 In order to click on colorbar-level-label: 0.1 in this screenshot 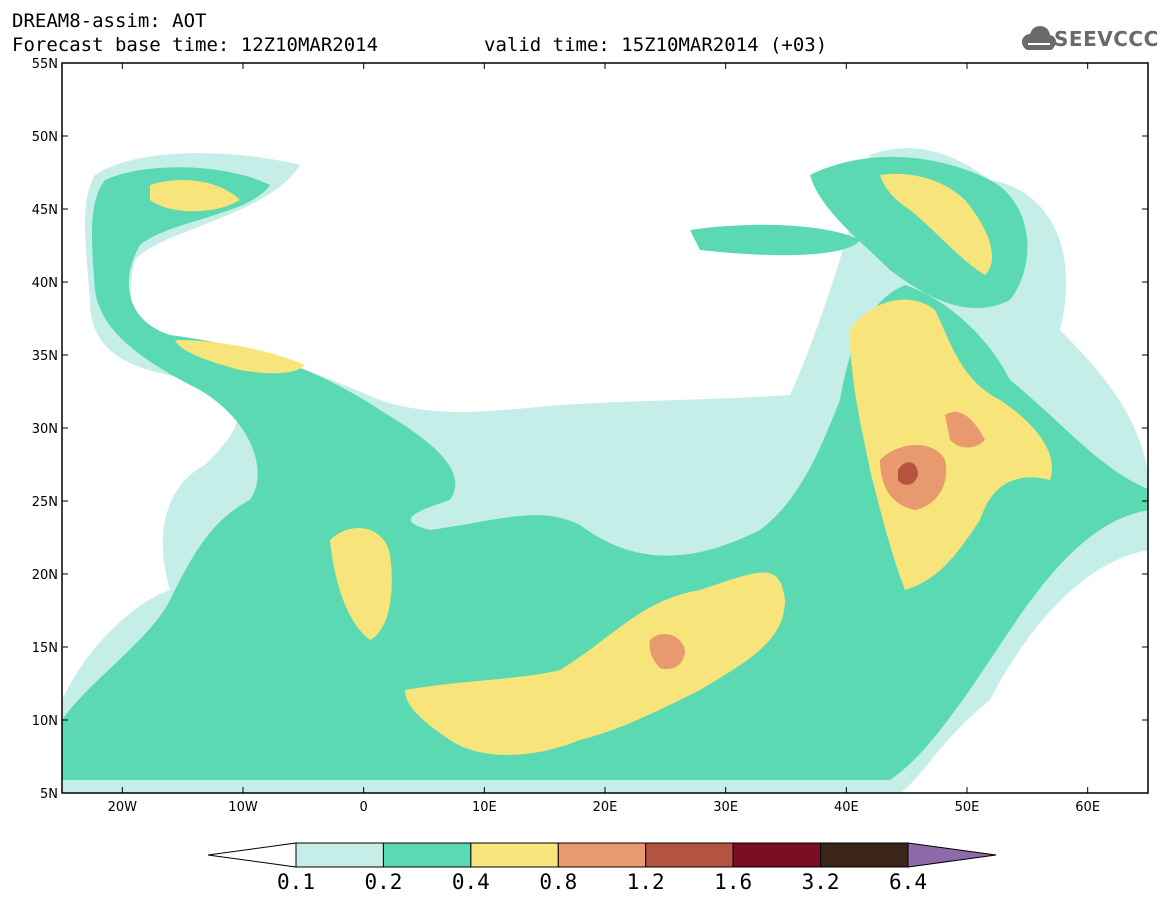, I will do `click(296, 882)`.